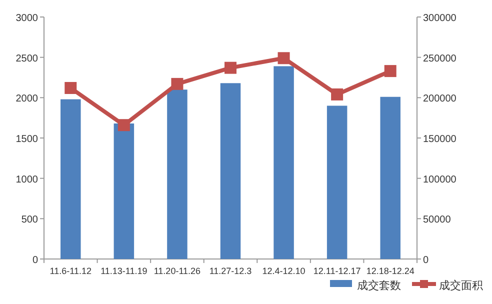 This screenshot has width=492, height=304. What do you see at coordinates (440, 58) in the screenshot?
I see `y2-tick-label: 250000` at bounding box center [440, 58].